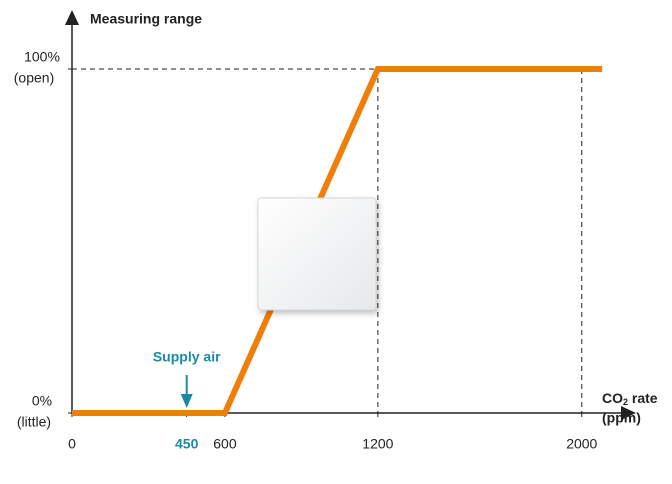 The width and height of the screenshot is (672, 484). Describe the element at coordinates (581, 444) in the screenshot. I see `x-tick-label: 2000` at that location.